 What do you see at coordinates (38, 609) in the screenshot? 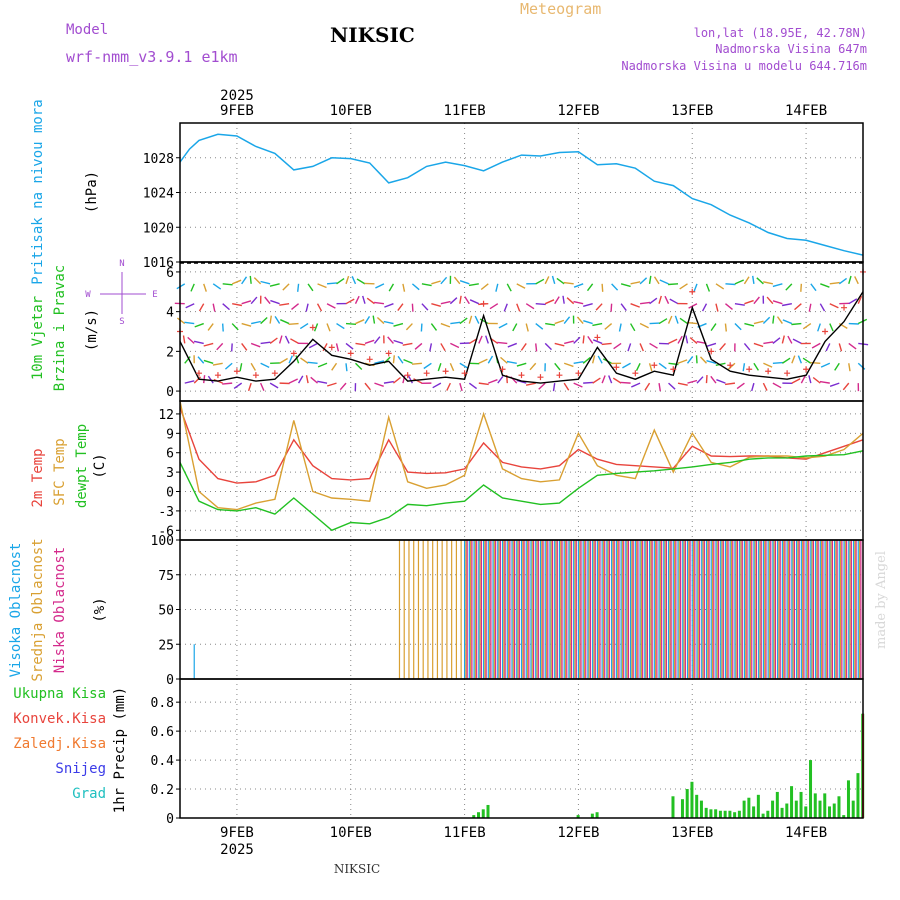
I see `cloud-title-mid: Srednja Oblacnost` at bounding box center [38, 609].